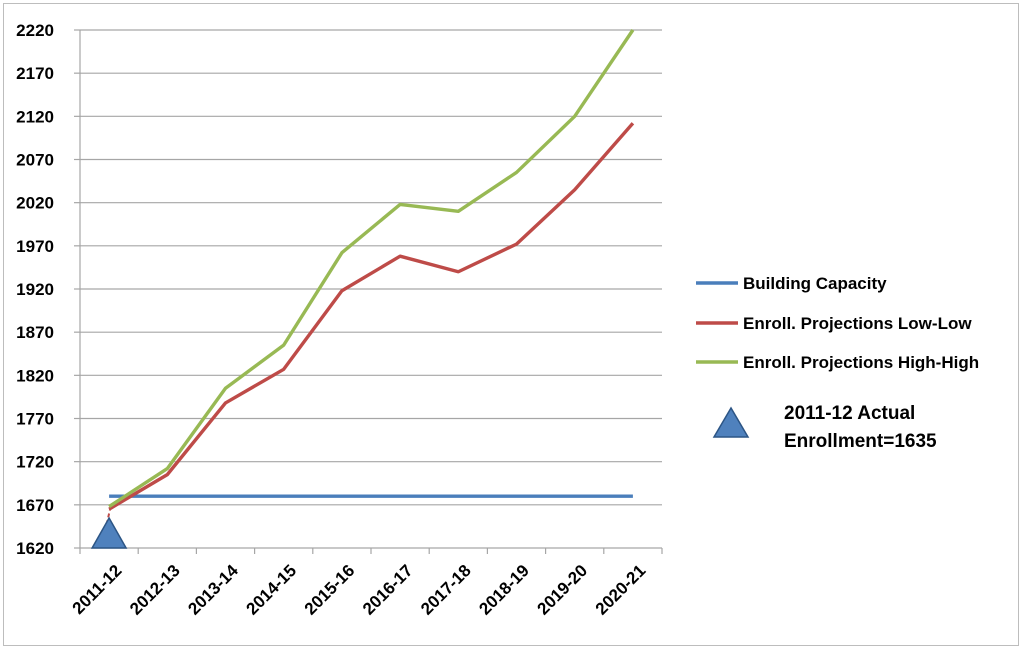 The image size is (1024, 651). What do you see at coordinates (857, 323) in the screenshot?
I see `legend-label-2: Enroll. Projections Low-Low` at bounding box center [857, 323].